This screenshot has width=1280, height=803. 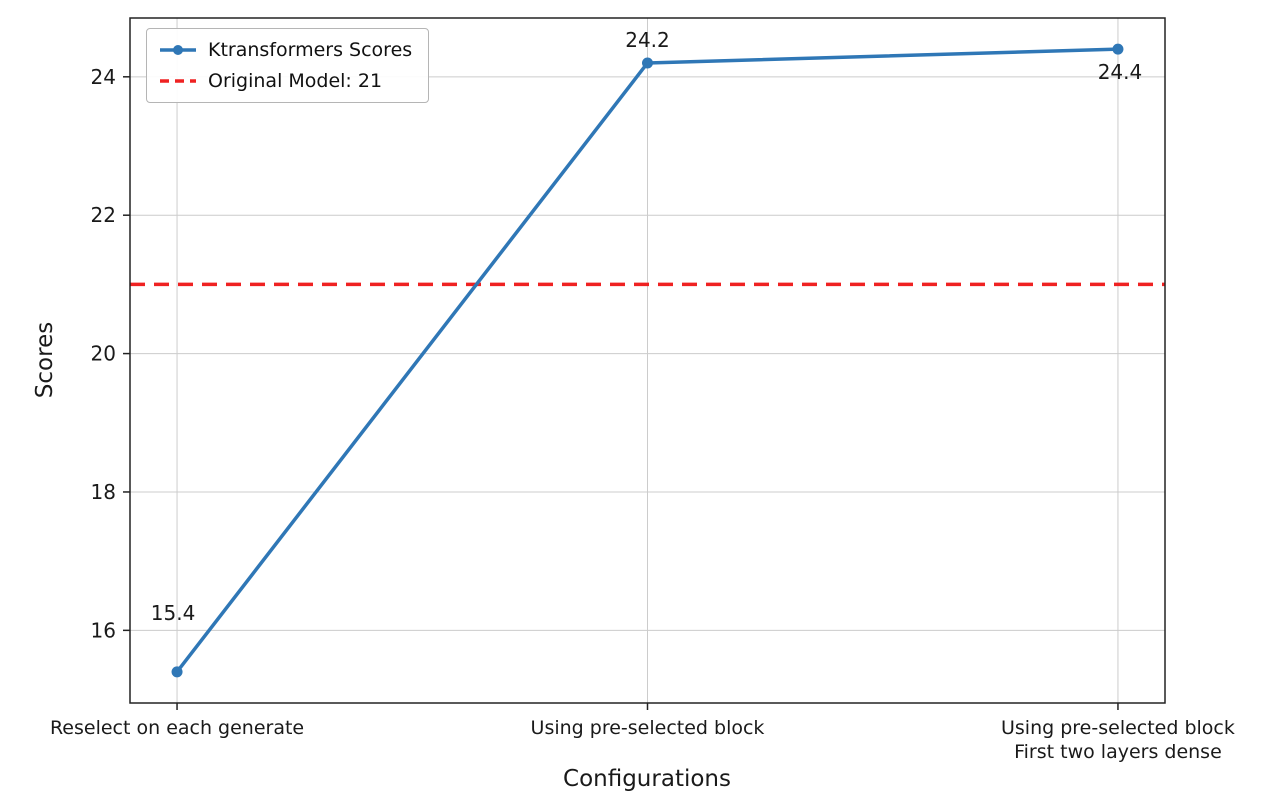 I want to click on legend-item-series: Ktransformers Scores, so click(x=285, y=50).